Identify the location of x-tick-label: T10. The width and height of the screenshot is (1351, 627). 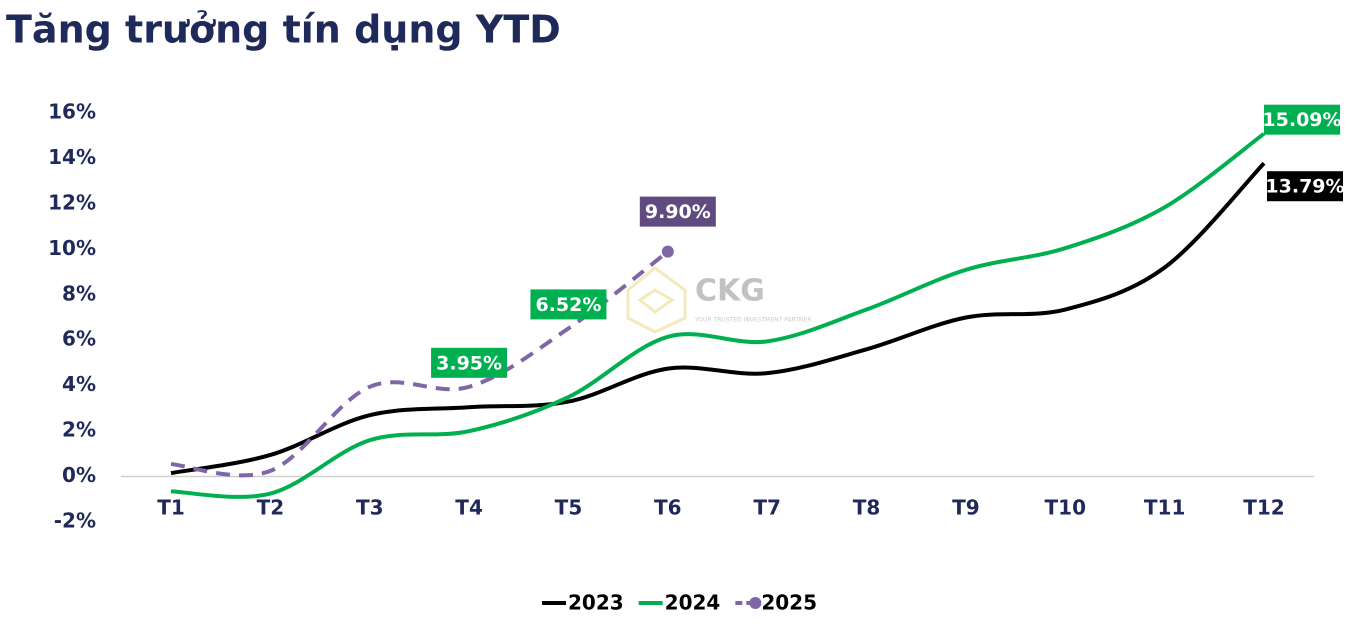
(1065, 508).